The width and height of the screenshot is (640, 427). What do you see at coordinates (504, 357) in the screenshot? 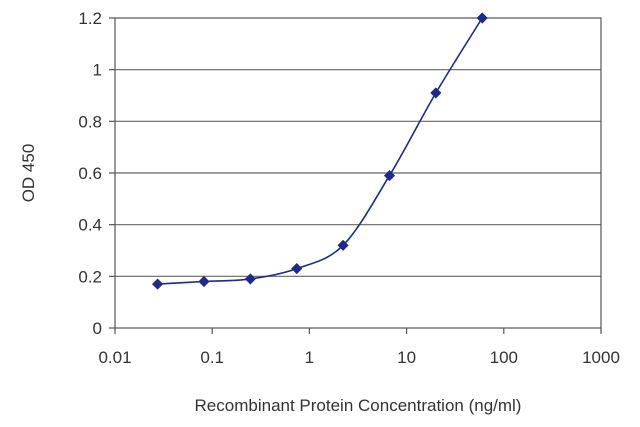
I see `x-tick-label: 100` at bounding box center [504, 357].